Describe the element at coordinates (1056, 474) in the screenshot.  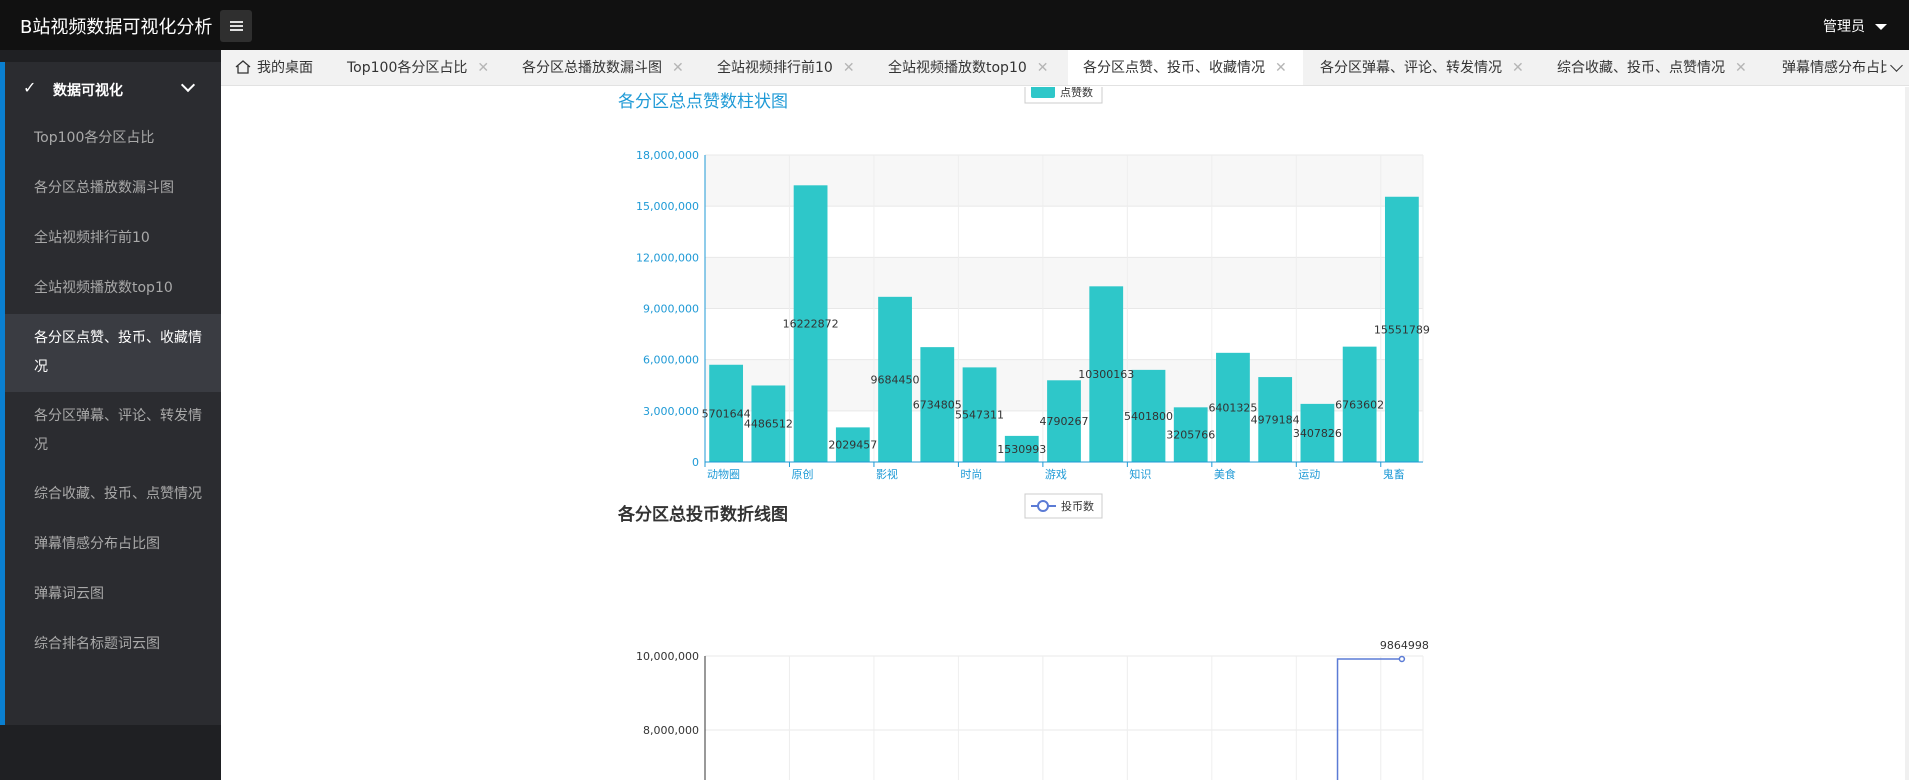
I see `x-tick-label: 游戏` at that location.